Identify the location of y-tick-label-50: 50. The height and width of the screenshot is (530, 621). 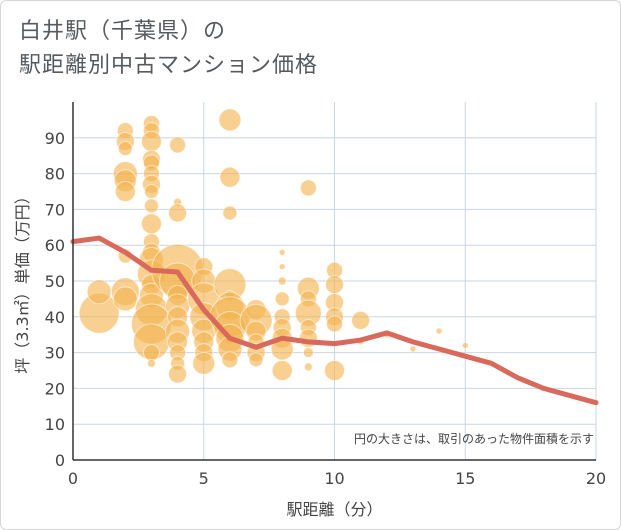
(55, 281).